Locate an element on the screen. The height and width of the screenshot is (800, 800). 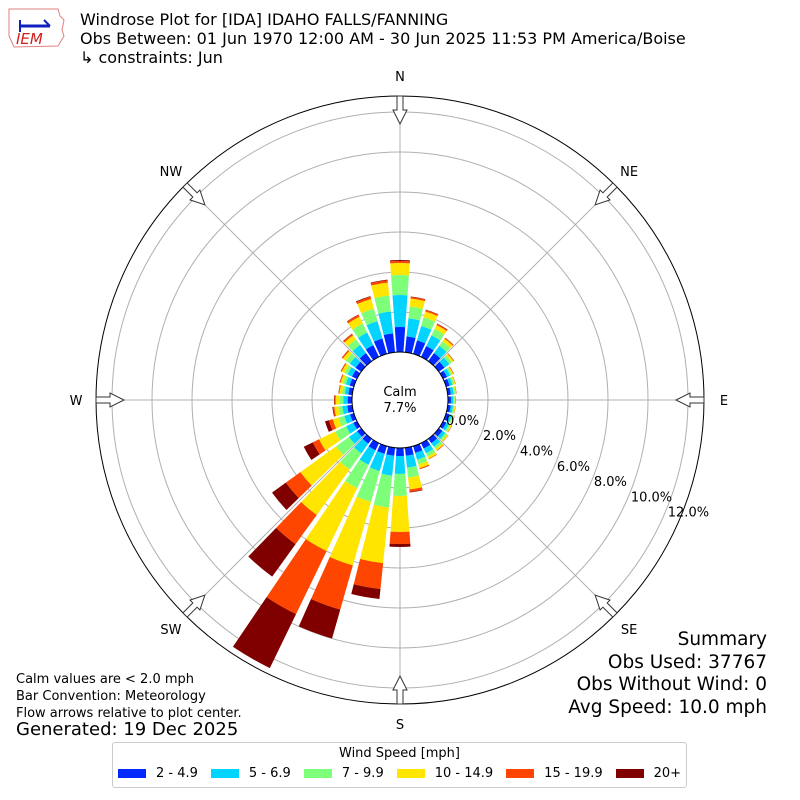
flow-note: Flow arrows relative to plot center. is located at coordinates (129, 713).